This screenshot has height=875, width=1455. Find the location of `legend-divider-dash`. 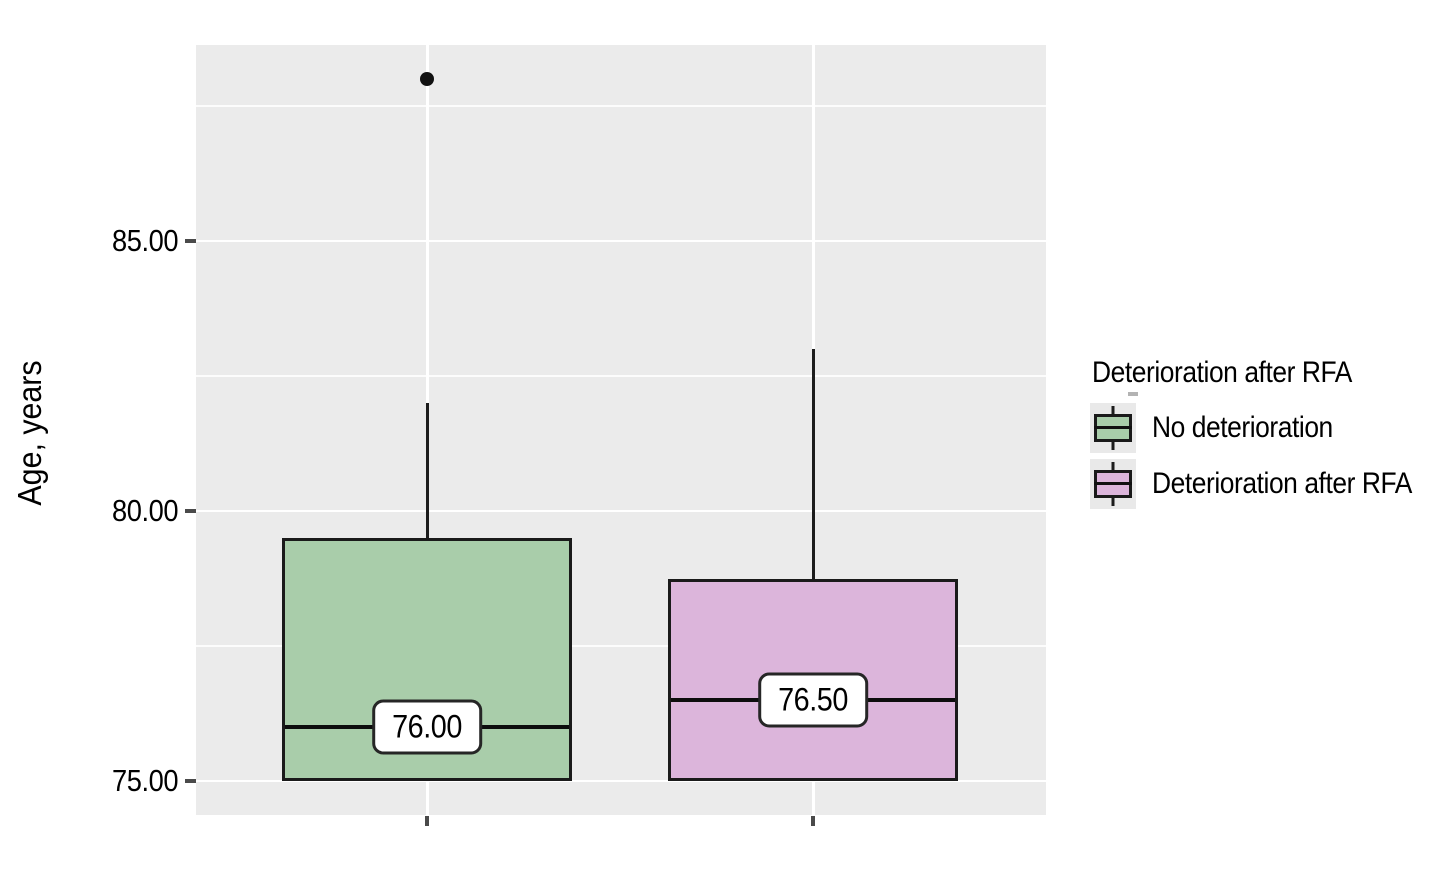

legend-divider-dash is located at coordinates (1133, 394).